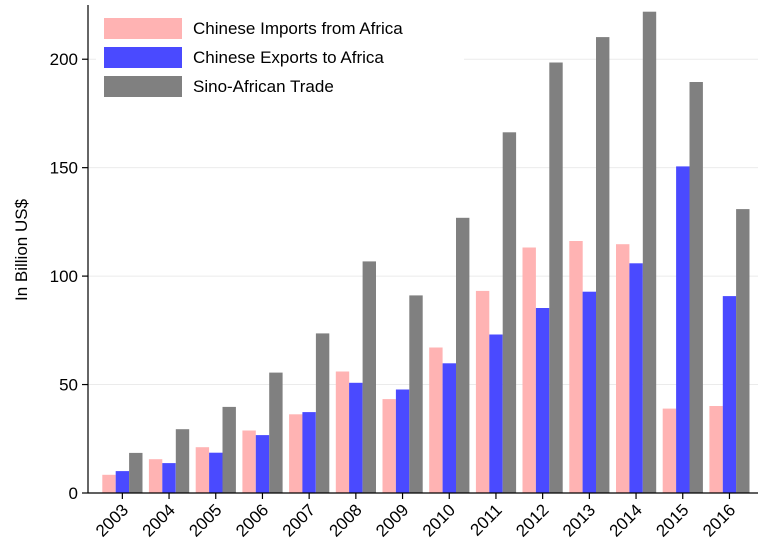  What do you see at coordinates (485, 519) in the screenshot?
I see `x-tick-label-2011: 2011` at bounding box center [485, 519].